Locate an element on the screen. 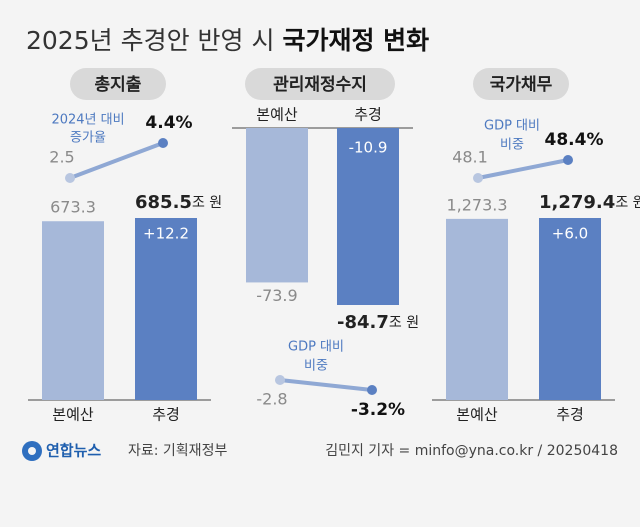 The height and width of the screenshot is (527, 640). value-label-group: 1,279.4조 원 is located at coordinates (589, 202).